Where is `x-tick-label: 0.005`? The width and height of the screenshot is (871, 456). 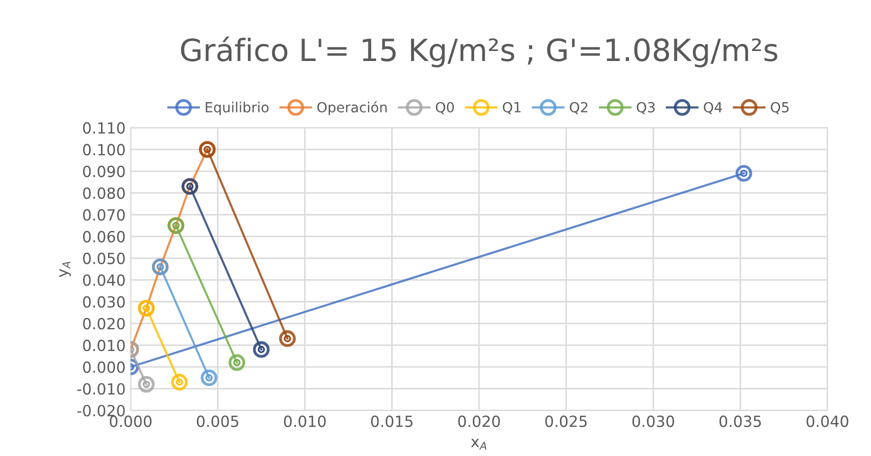 x-tick-label: 0.005 is located at coordinates (217, 422).